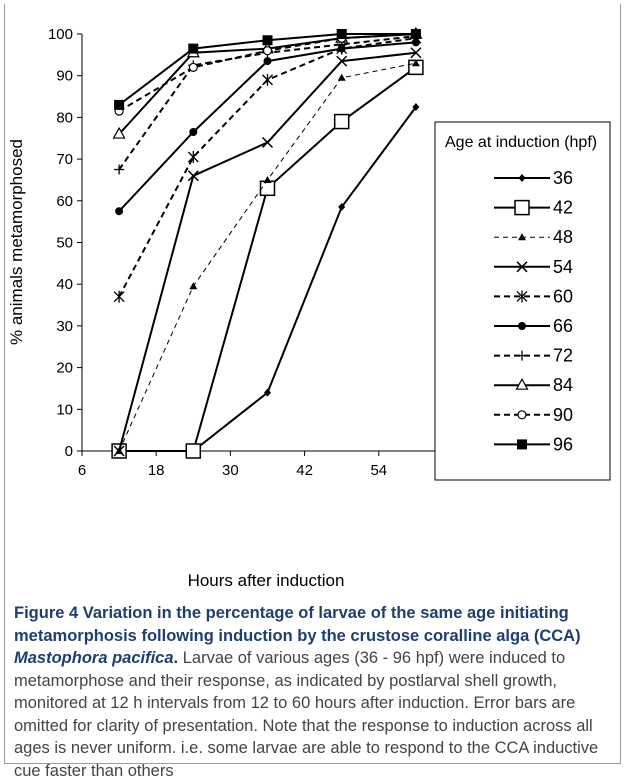 This screenshot has height=782, width=625. Describe the element at coordinates (64, 159) in the screenshot. I see `y-tick-label: 70` at that location.